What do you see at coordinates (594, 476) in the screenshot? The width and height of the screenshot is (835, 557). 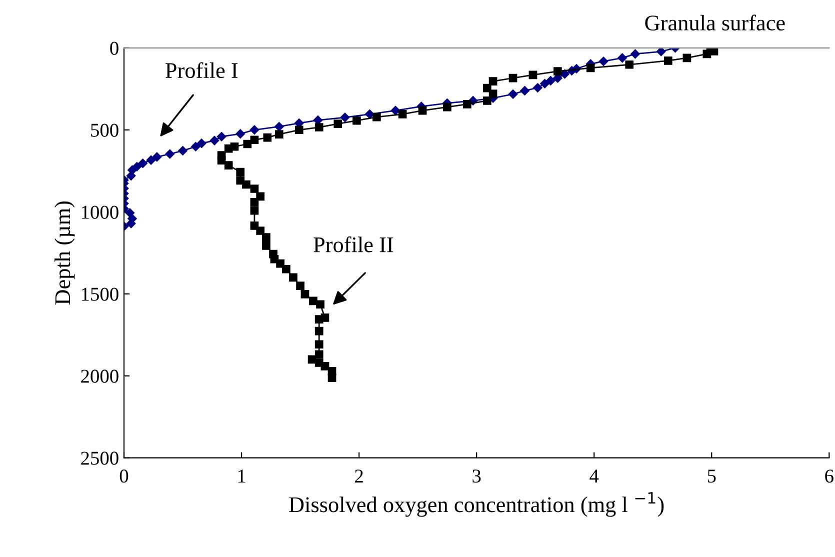 I see `x-tick-label: 4` at bounding box center [594, 476].